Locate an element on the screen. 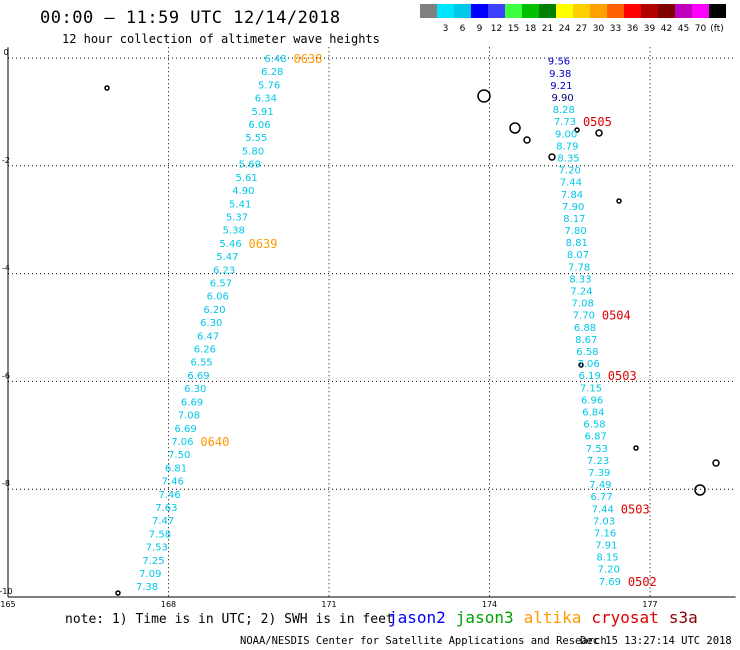  colorbar-unit: (ft) is located at coordinates (717, 29).